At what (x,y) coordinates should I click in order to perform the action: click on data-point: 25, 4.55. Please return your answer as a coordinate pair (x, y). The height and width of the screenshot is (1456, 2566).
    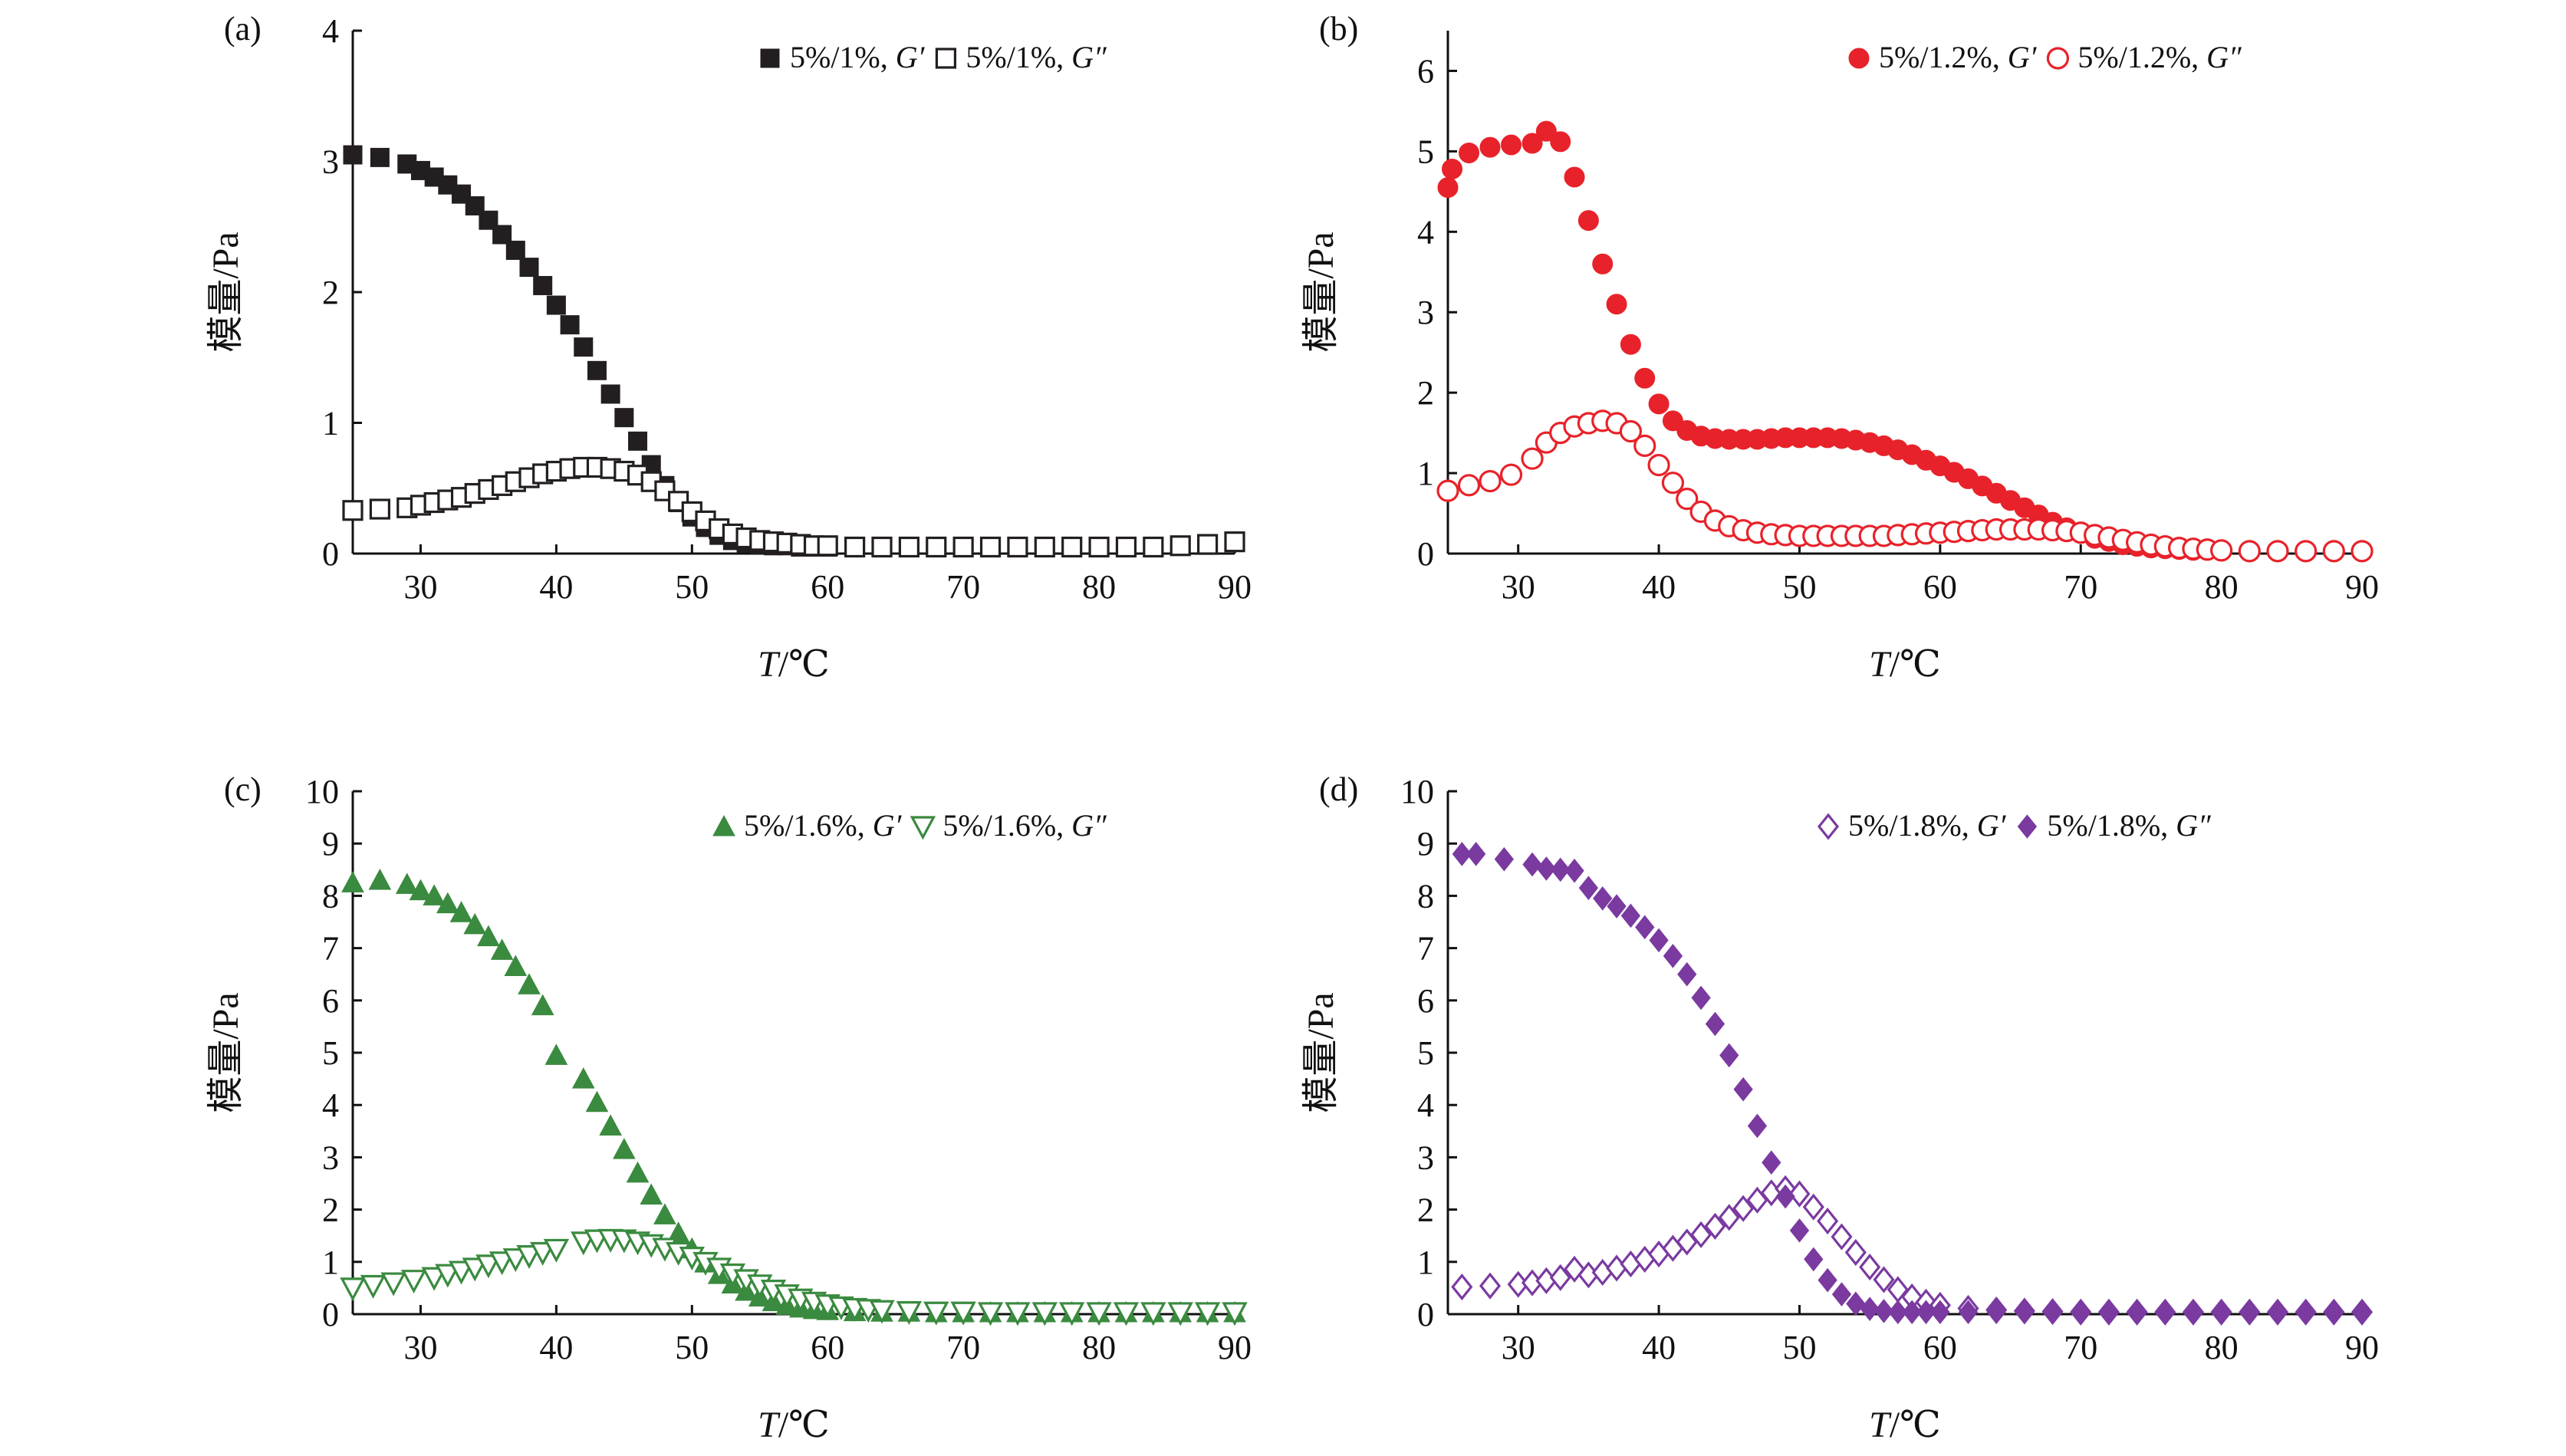
    Looking at the image, I should click on (1448, 188).